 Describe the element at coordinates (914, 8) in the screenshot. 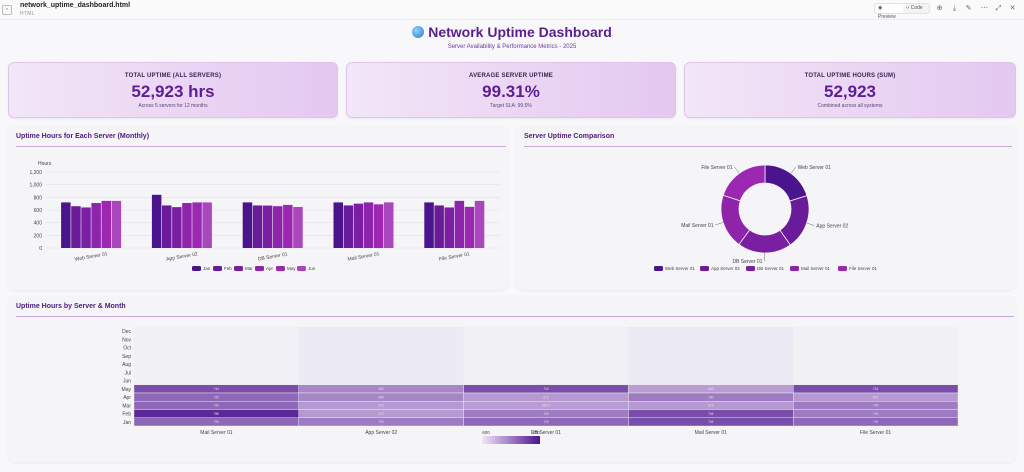

I see `code-button: ‹› Code` at that location.